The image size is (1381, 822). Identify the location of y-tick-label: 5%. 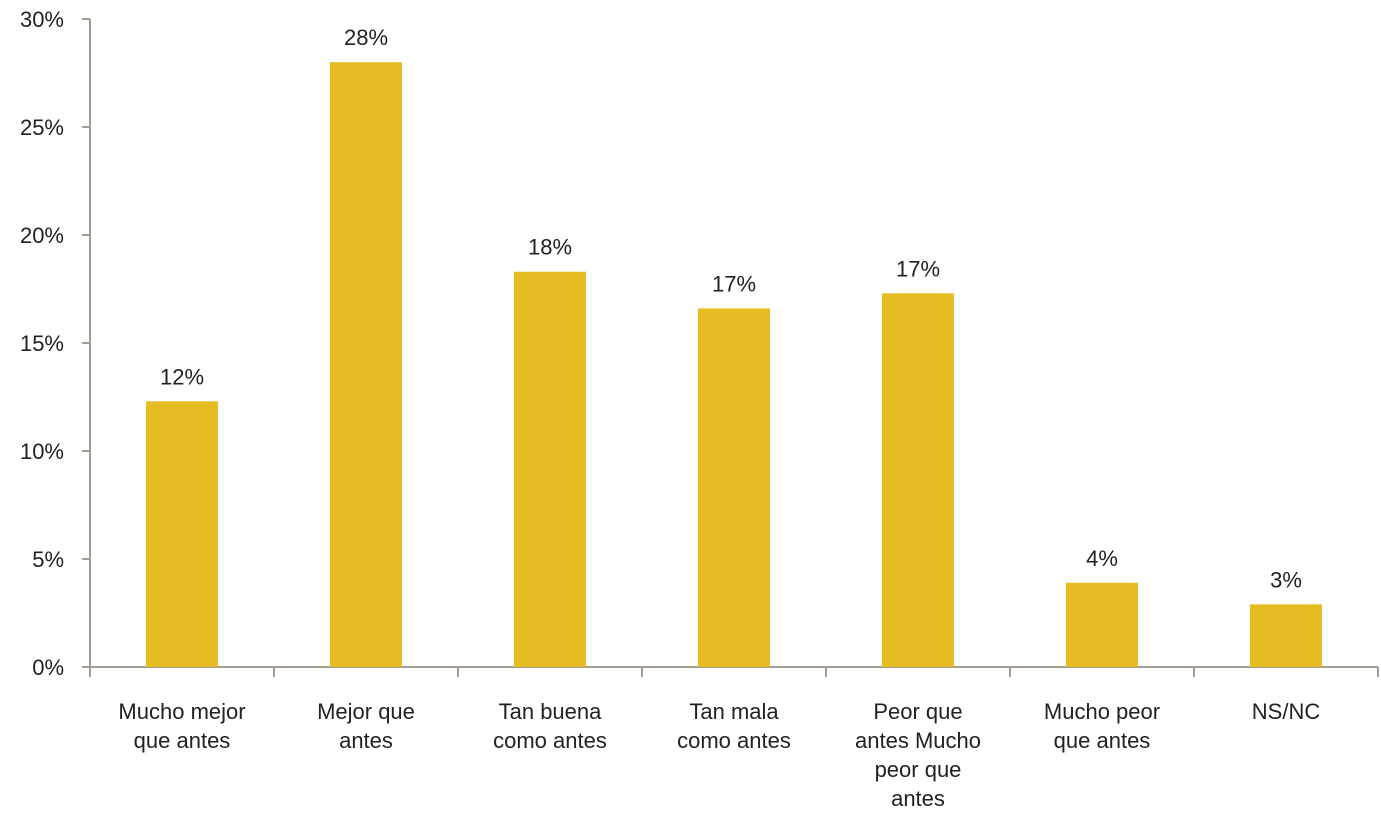
(48, 559).